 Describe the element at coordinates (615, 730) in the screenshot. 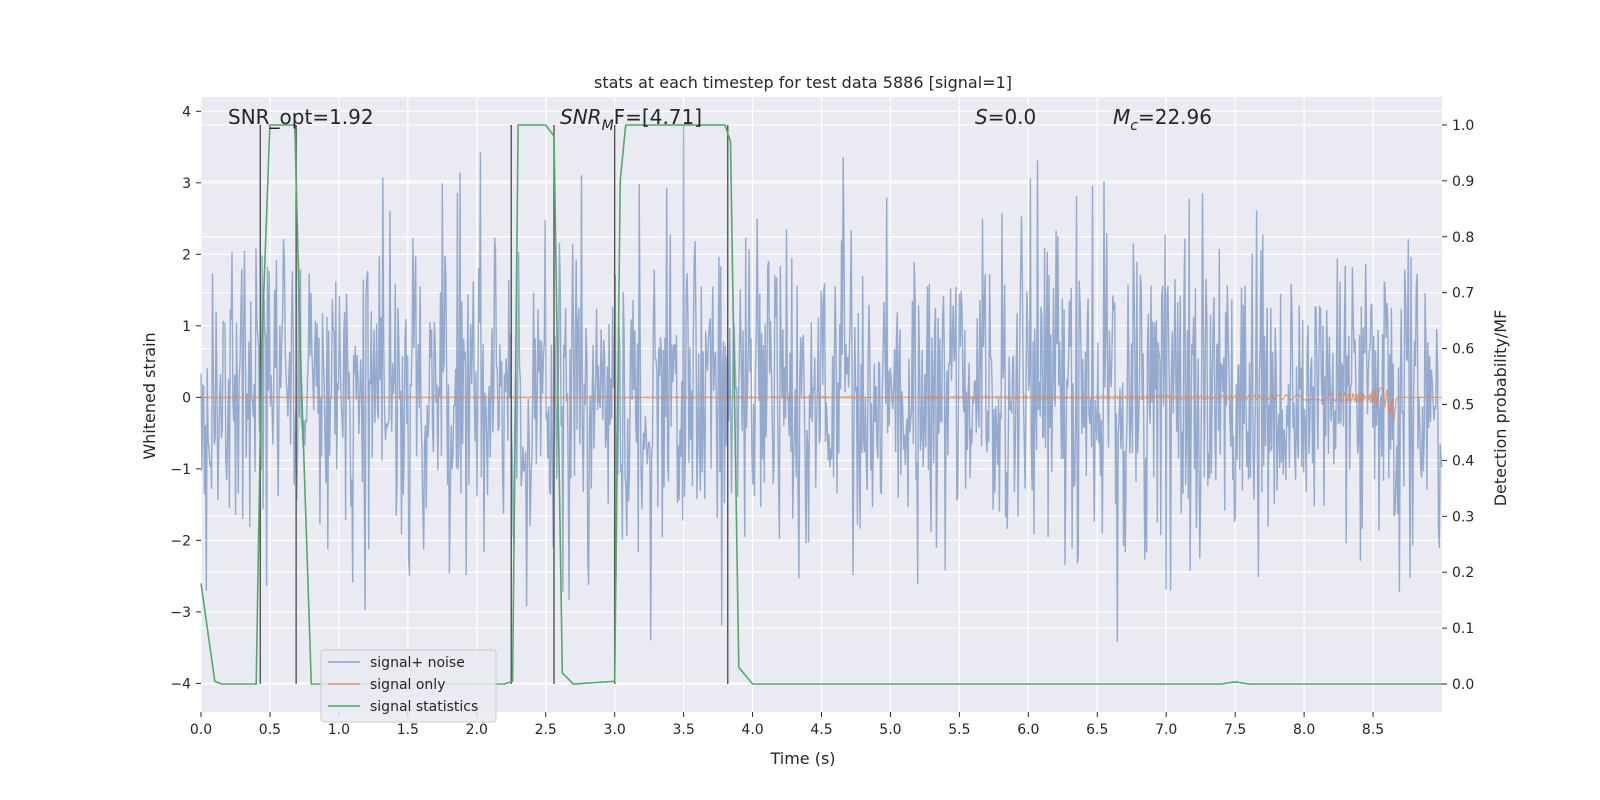

I see `x-tick-label: 3.0` at that location.